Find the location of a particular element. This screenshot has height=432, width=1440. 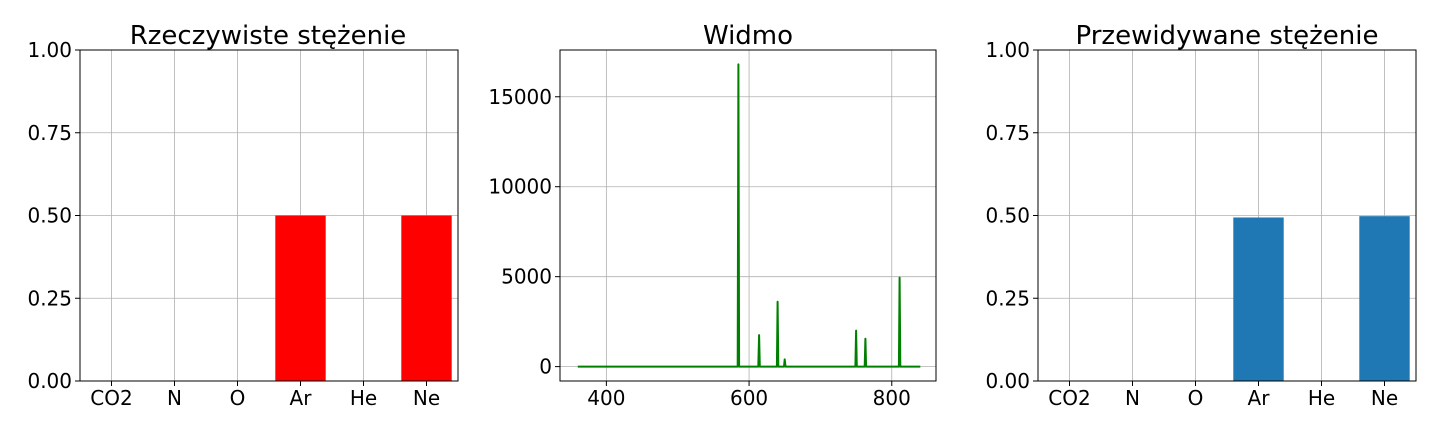

x-tick-label: 400 is located at coordinates (606, 398).